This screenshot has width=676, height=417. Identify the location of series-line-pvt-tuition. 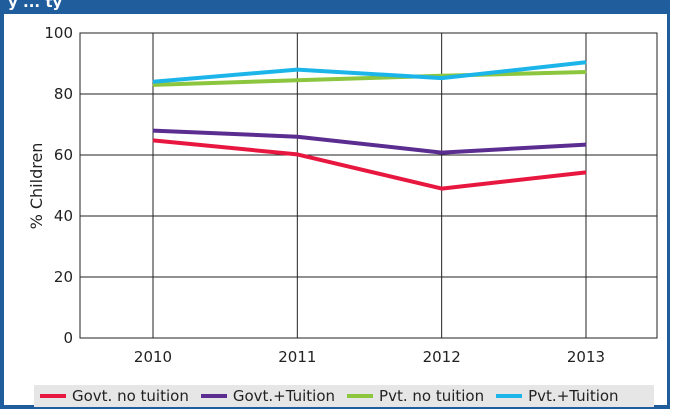
(369, 72).